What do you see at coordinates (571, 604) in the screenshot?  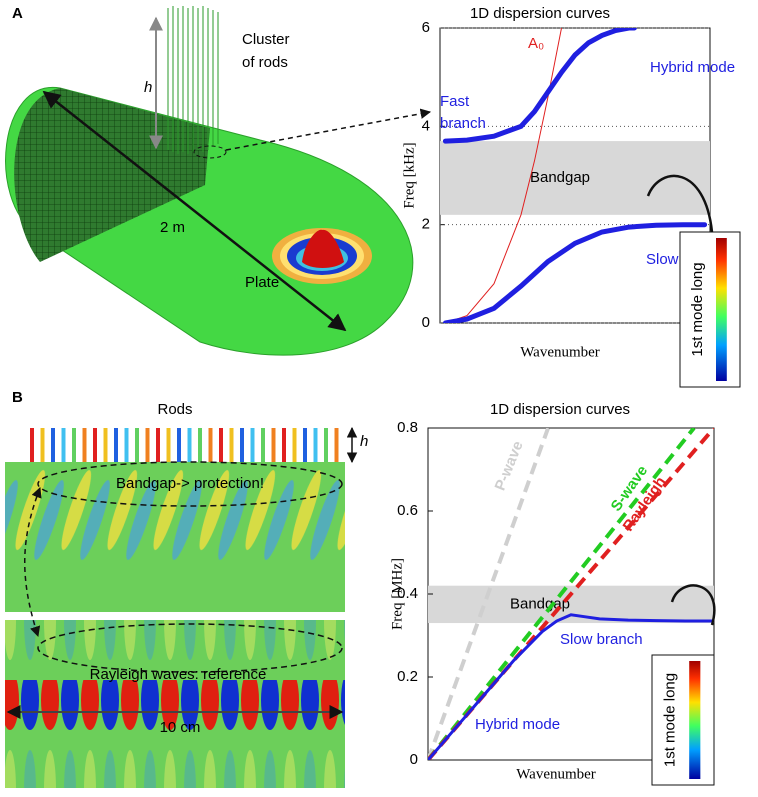 I see `bandgap` at bounding box center [571, 604].